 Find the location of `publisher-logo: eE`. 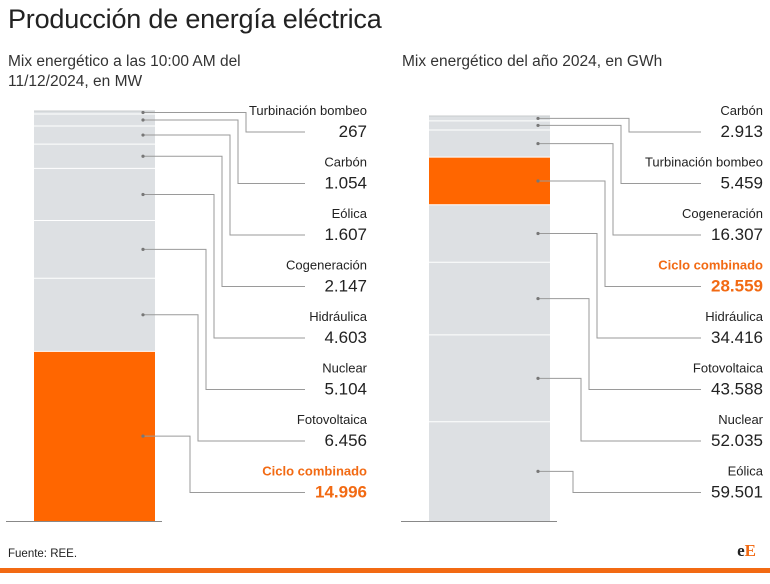

publisher-logo: eE is located at coordinates (746, 550).